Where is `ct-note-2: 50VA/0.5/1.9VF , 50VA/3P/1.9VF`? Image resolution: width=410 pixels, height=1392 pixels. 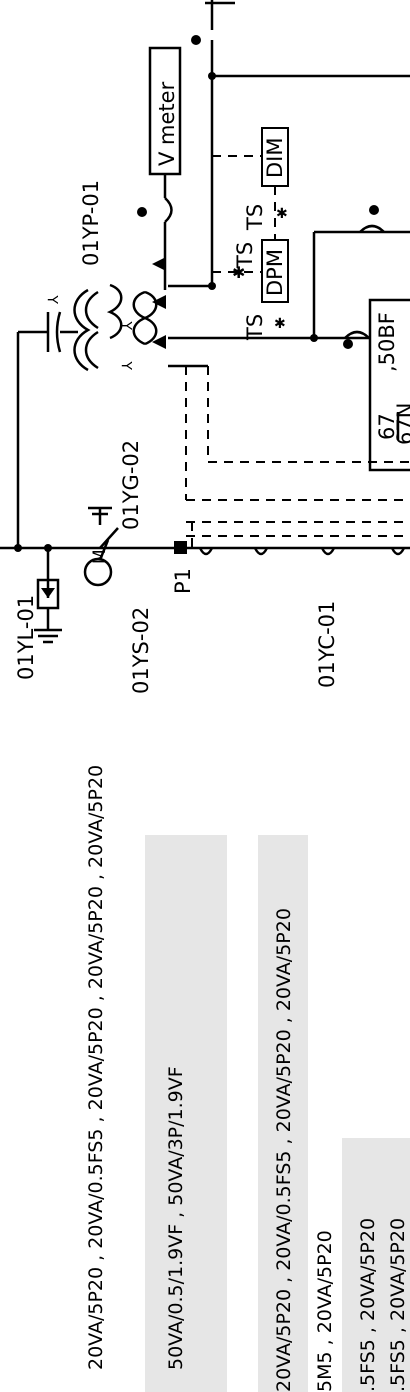
ct-note-2: 50VA/0.5/1.9VF , 50VA/3P/1.9VF is located at coordinates (176, 1218).